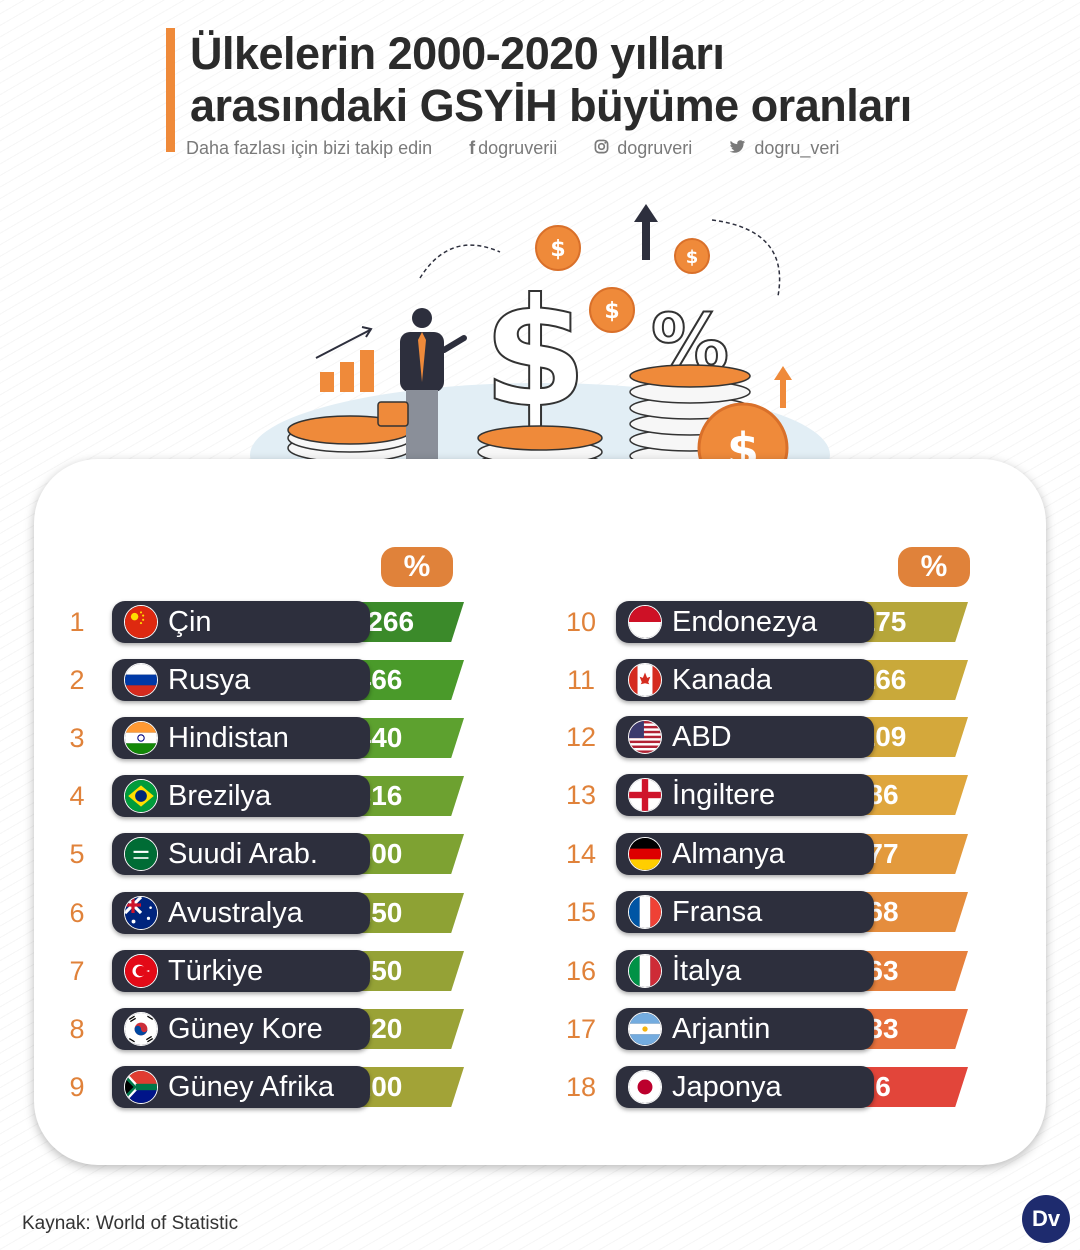 The height and width of the screenshot is (1250, 1080). What do you see at coordinates (645, 971) in the screenshot?
I see `flag-italy-icon` at bounding box center [645, 971].